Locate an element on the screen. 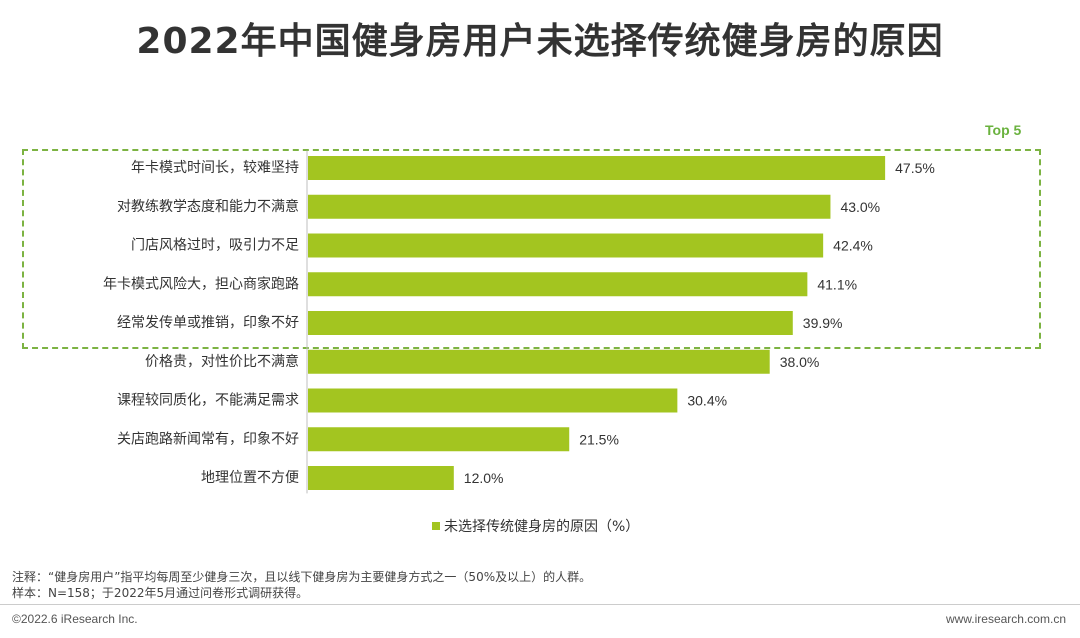 The image size is (1080, 638). legend-label: 未选择传统健身房的原因（%） is located at coordinates (542, 527).